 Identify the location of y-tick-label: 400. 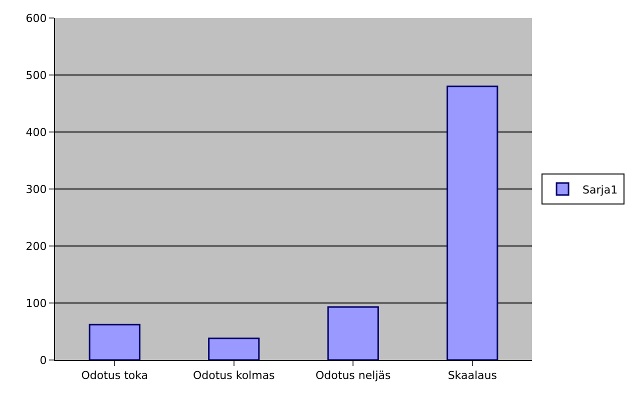
(36, 132).